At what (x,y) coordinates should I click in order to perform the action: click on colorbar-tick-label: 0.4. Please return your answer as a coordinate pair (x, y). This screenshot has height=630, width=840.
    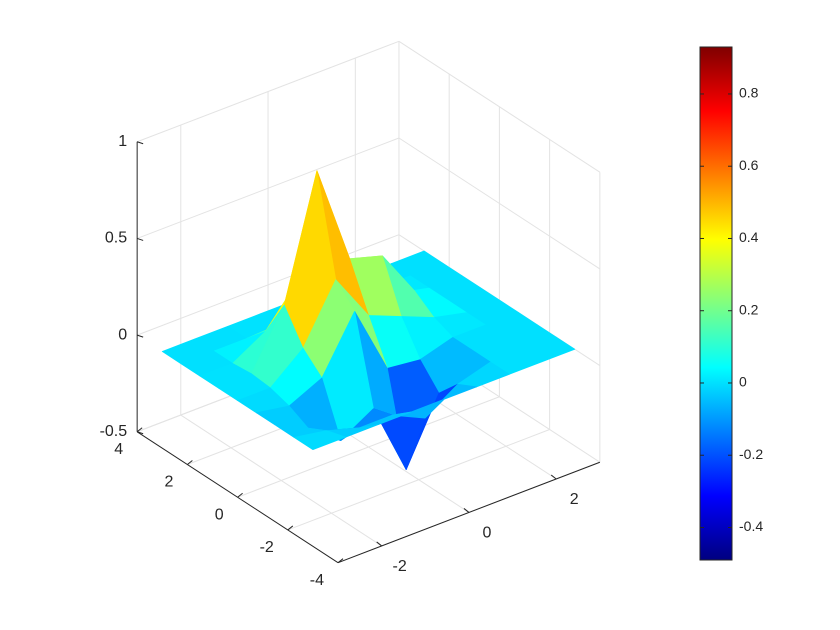
    Looking at the image, I should click on (749, 237).